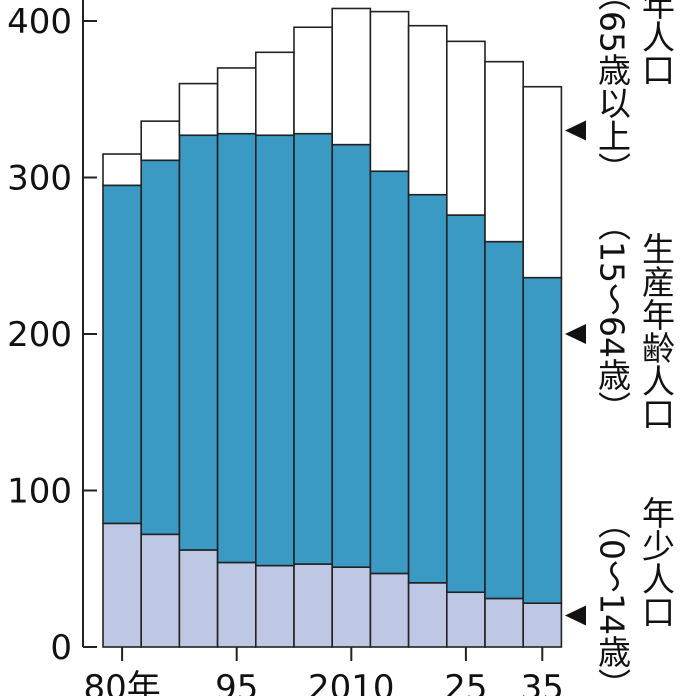 This screenshot has width=696, height=696. Describe the element at coordinates (122, 585) in the screenshot. I see `bar-segment-series-0-80年` at that location.